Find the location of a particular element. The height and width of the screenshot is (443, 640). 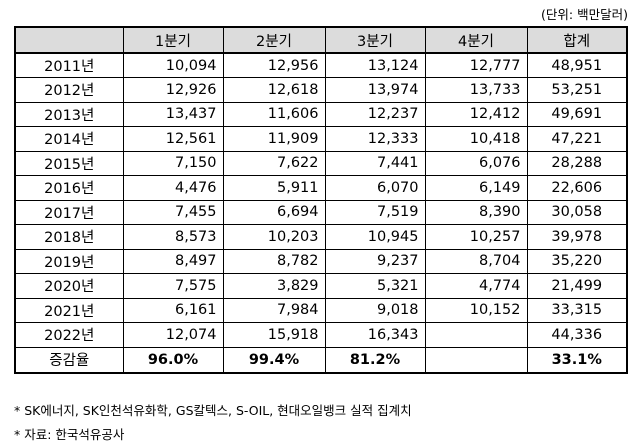

total-cell: 21,499 is located at coordinates (577, 286).